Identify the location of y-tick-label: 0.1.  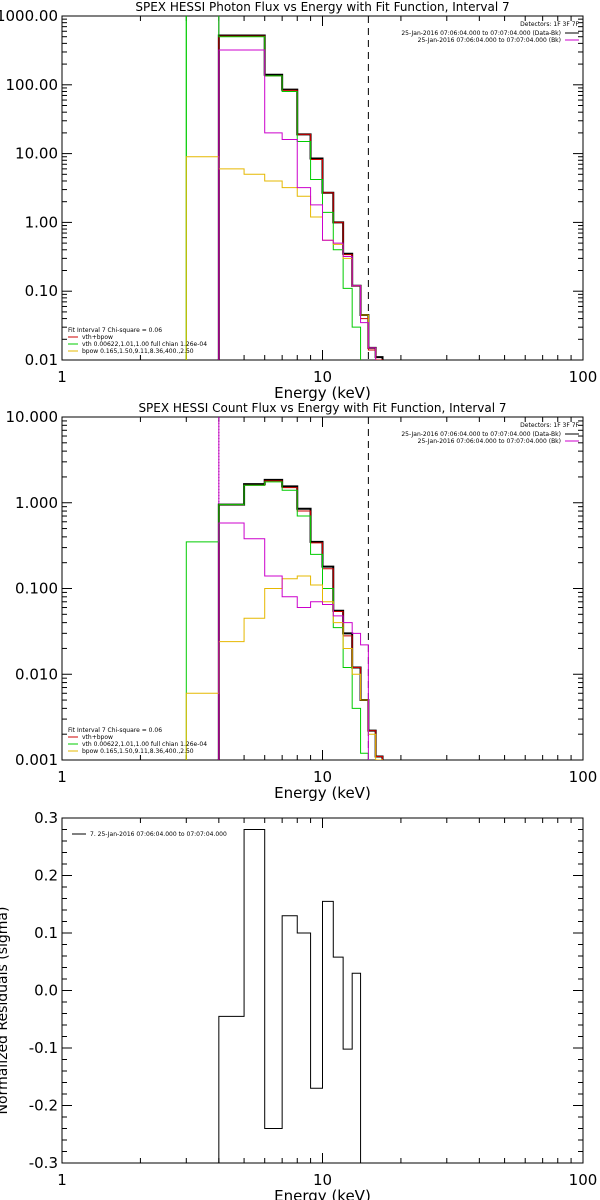
(46, 933).